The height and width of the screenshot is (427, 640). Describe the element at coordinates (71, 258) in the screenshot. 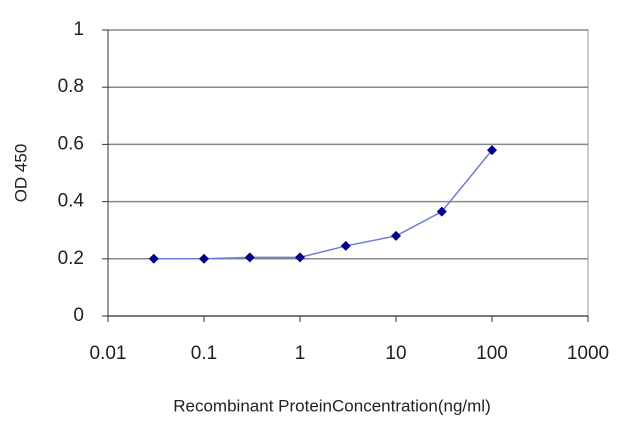

I see `y-tick-label: 0.2` at that location.